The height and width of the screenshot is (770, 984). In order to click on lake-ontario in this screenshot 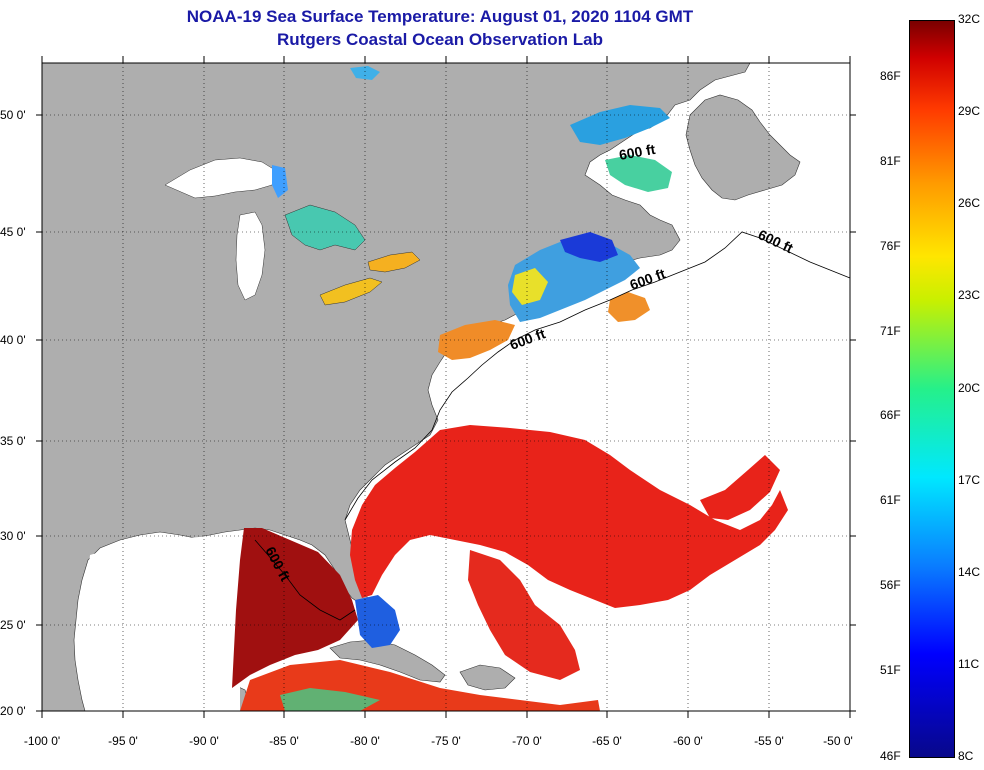, I will do `click(394, 262)`.